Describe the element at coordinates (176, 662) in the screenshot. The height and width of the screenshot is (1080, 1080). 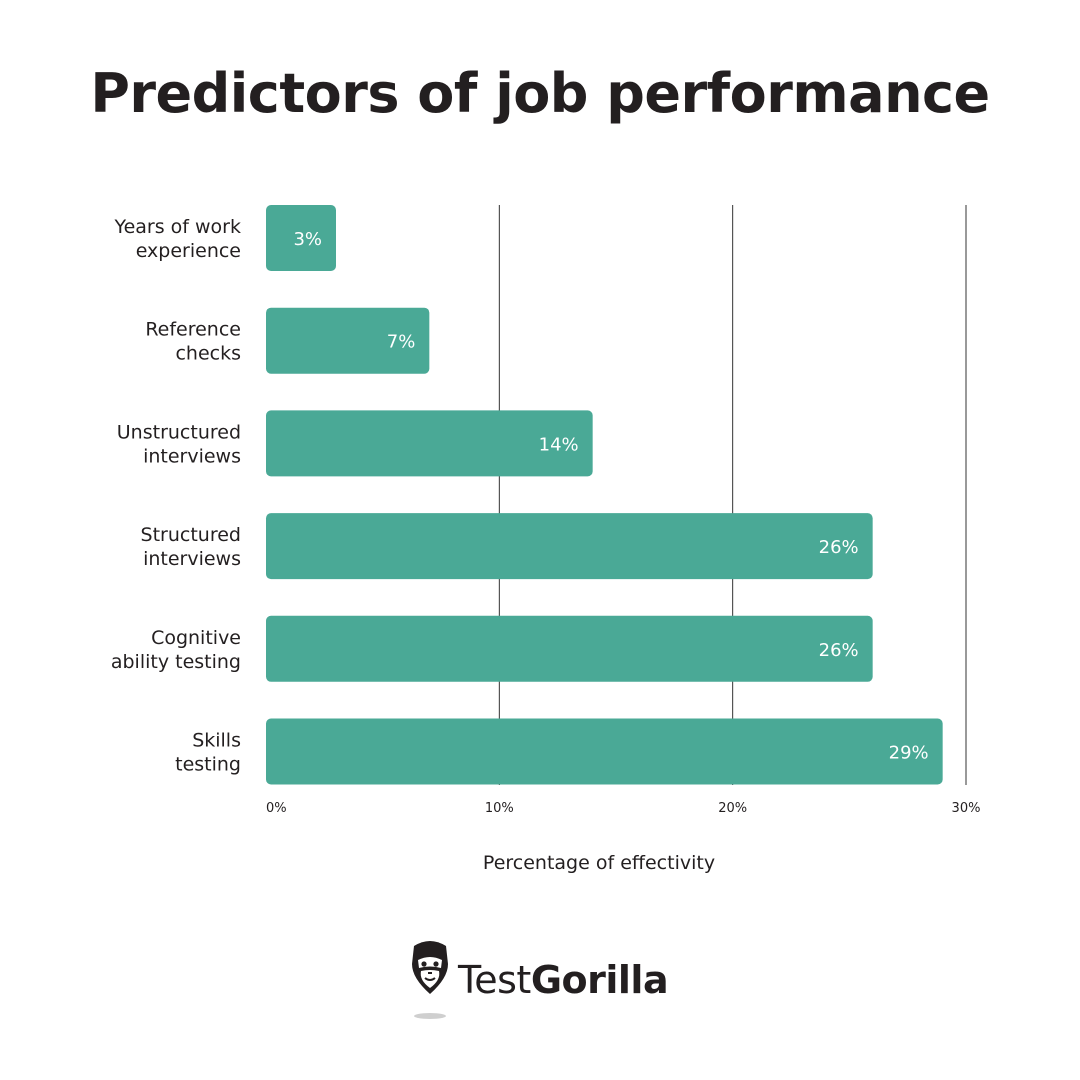
I see `category-label: ability testing` at that location.